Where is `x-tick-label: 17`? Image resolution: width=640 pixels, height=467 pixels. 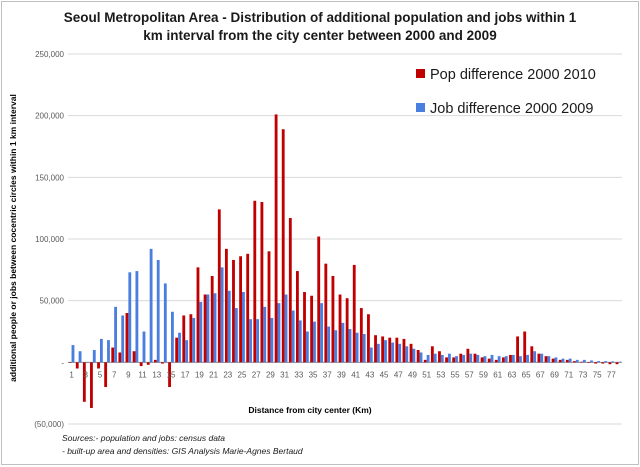
x-tick-label: 17 is located at coordinates (185, 374).